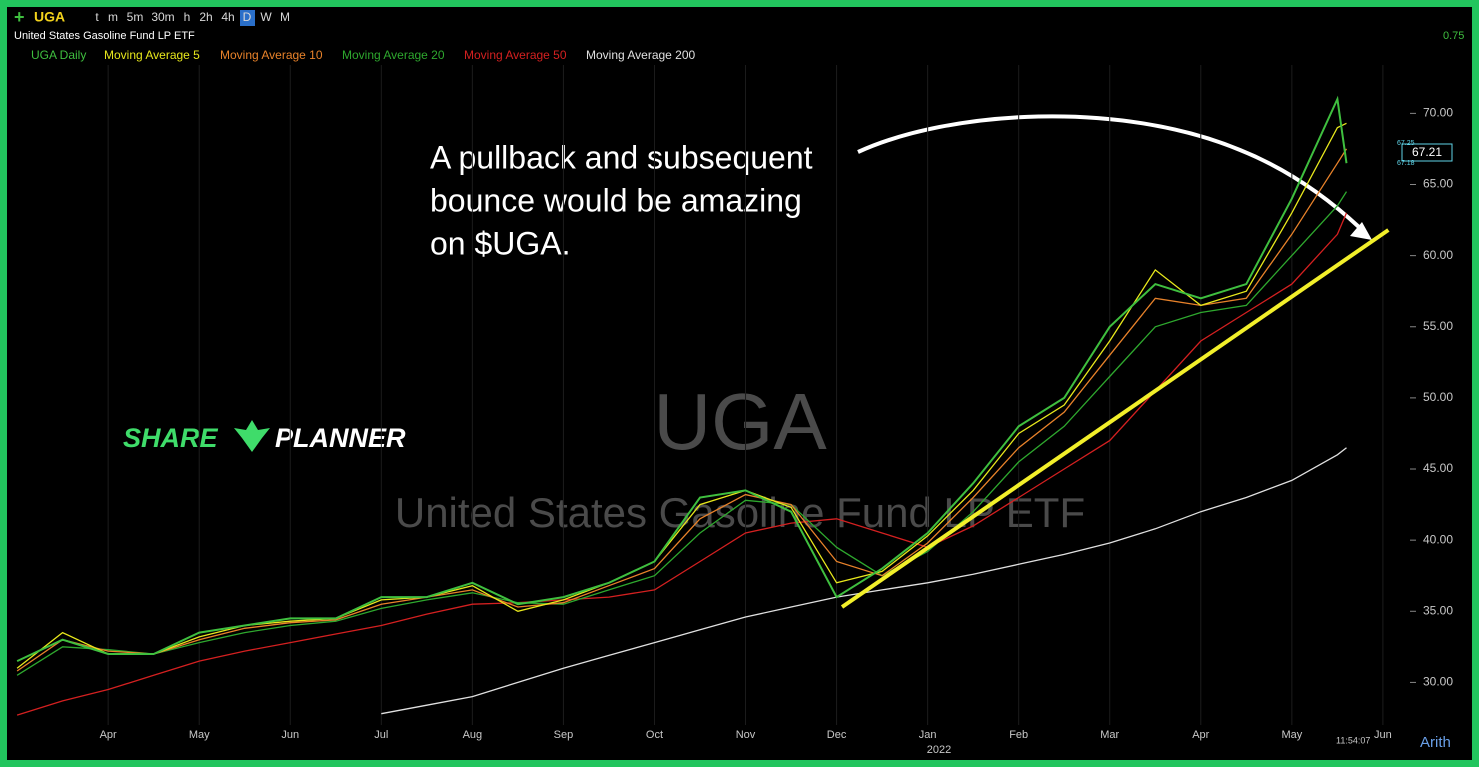 The width and height of the screenshot is (1479, 767). Describe the element at coordinates (621, 157) in the screenshot. I see `annotation-line: A pullback and subsequent` at that location.